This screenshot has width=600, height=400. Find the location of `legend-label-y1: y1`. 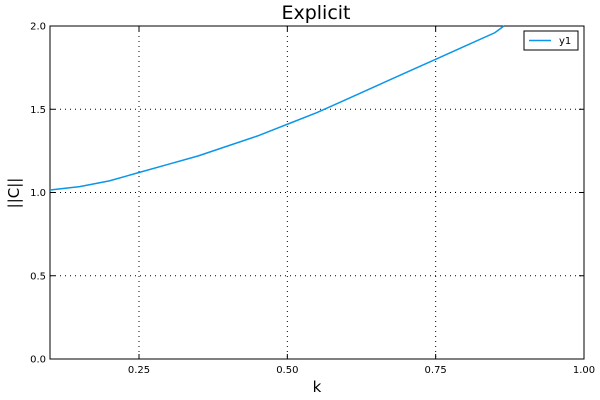

legend-label-y1: y1 is located at coordinates (565, 41).